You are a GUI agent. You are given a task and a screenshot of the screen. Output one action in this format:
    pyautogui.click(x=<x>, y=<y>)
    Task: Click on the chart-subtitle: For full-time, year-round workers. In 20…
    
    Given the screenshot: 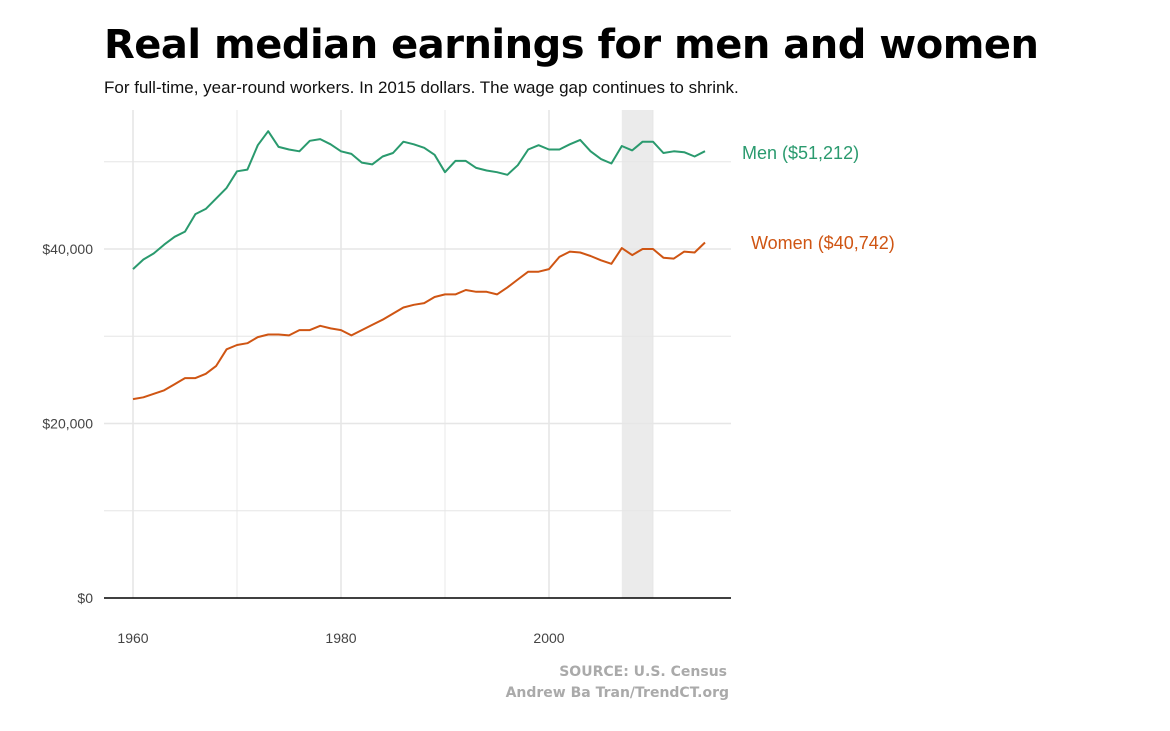 What is the action you would take?
    pyautogui.click(x=421, y=87)
    